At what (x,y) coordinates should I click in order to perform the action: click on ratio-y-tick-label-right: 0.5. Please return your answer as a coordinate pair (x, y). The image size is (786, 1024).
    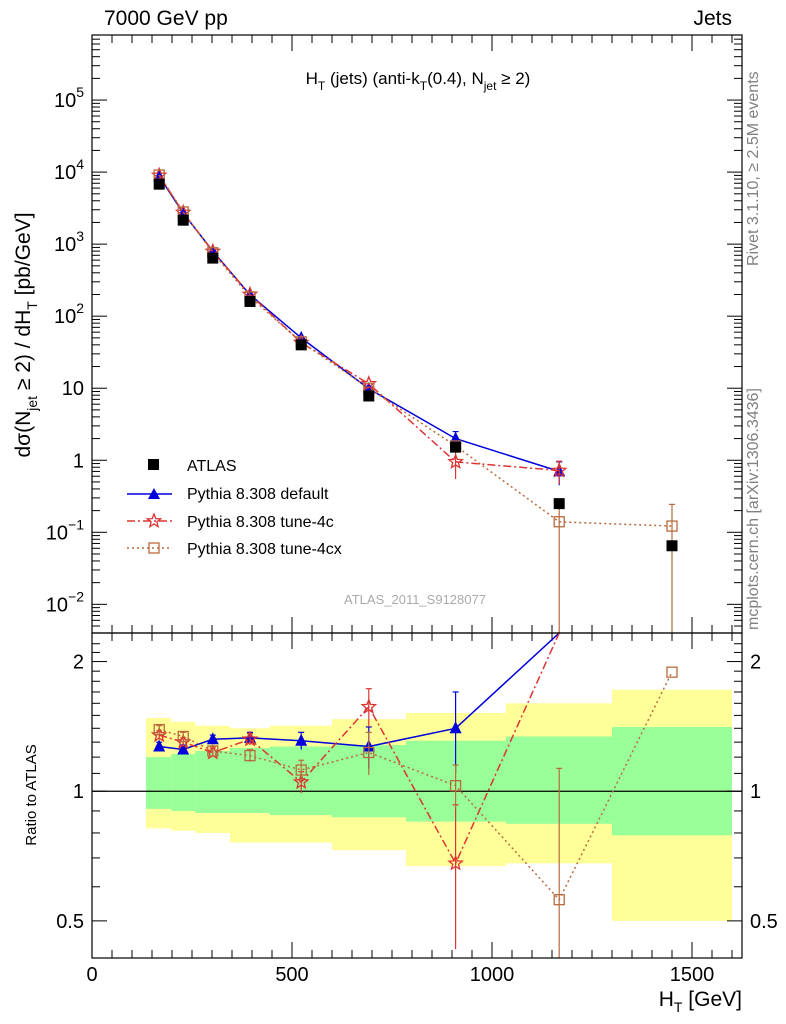
    Looking at the image, I should click on (764, 922).